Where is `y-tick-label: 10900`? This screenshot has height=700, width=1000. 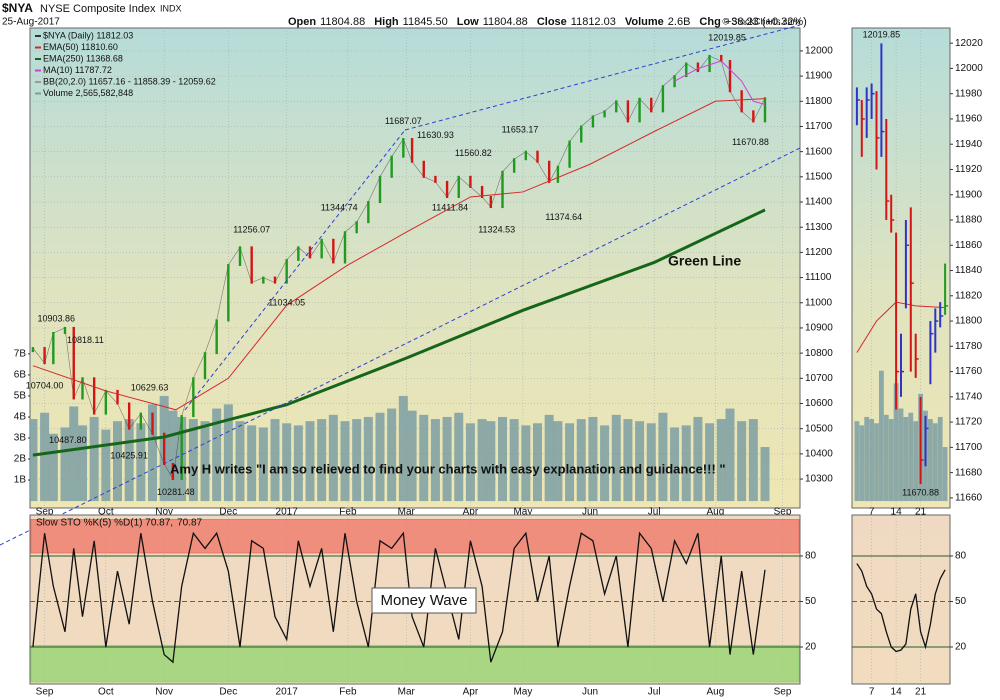
y-tick-label: 10900 is located at coordinates (819, 328).